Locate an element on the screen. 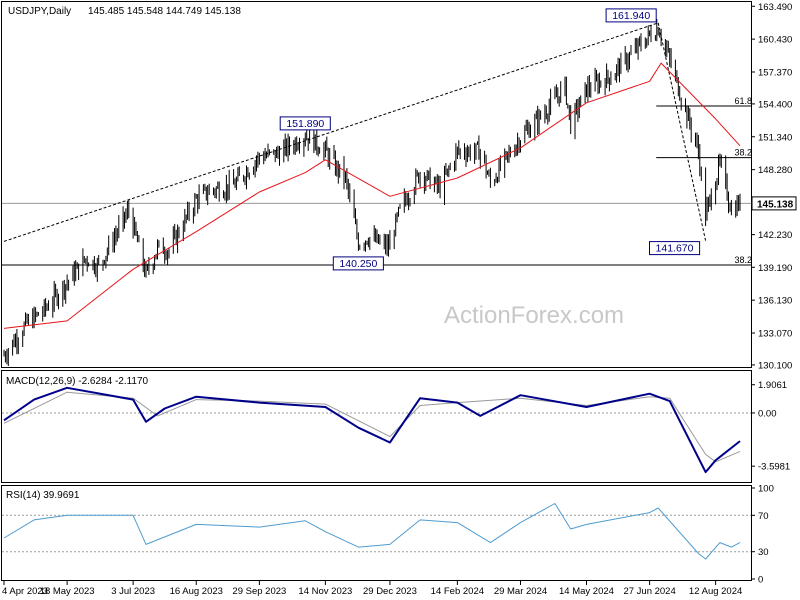 This screenshot has height=600, width=800. price-axis-tick-label: 133.070 is located at coordinates (775, 334).